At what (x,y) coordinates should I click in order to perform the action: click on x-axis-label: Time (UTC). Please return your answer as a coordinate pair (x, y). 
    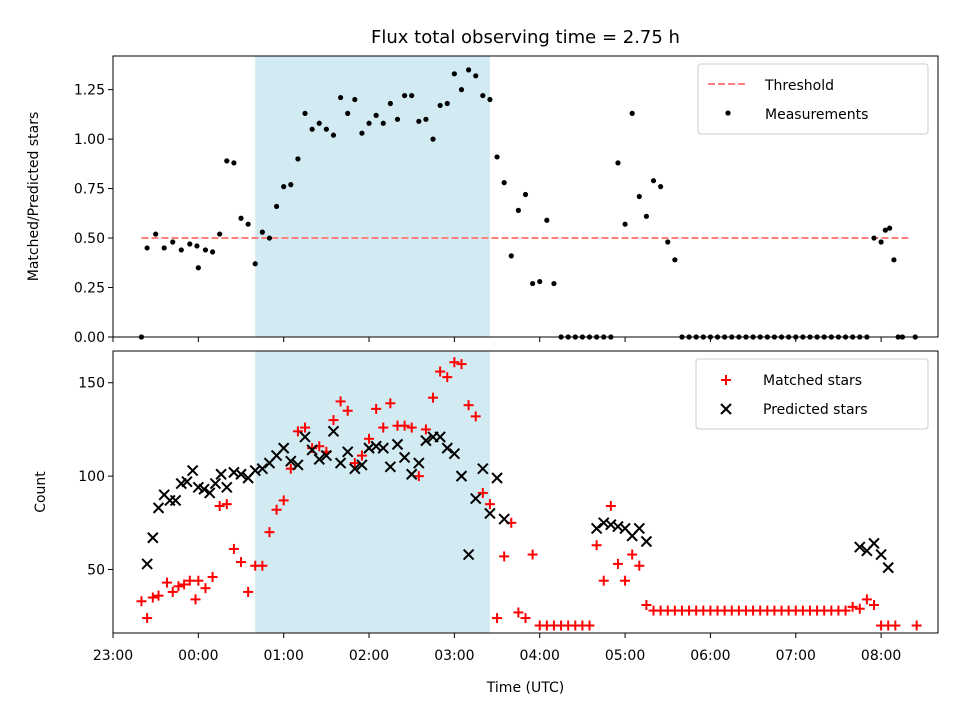
    Looking at the image, I should click on (525, 688).